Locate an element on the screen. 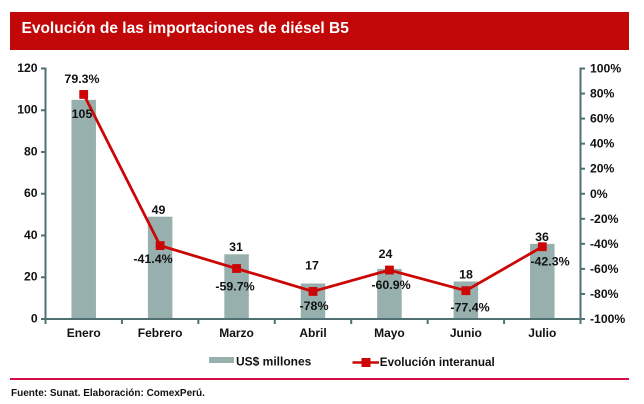 The image size is (644, 404). svg-text: -60% is located at coordinates (604, 269).